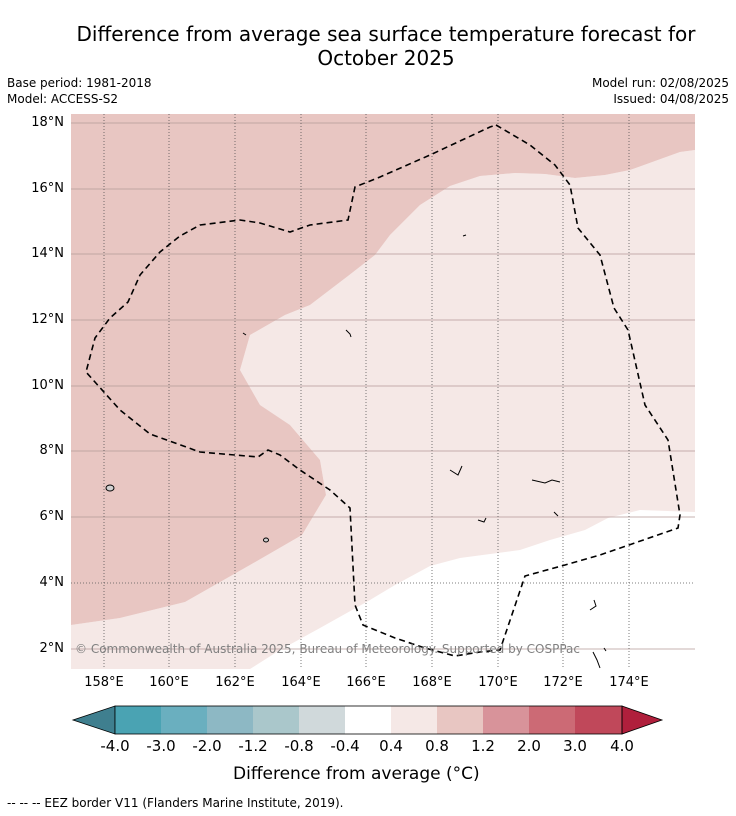  Describe the element at coordinates (52, 582) in the screenshot. I see `y-tick: 4°N` at that location.